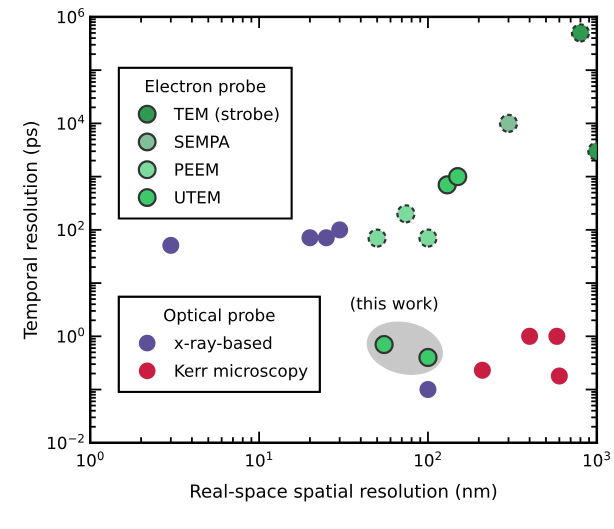  What do you see at coordinates (394, 304) in the screenshot?
I see `annotation: (this work)` at bounding box center [394, 304].